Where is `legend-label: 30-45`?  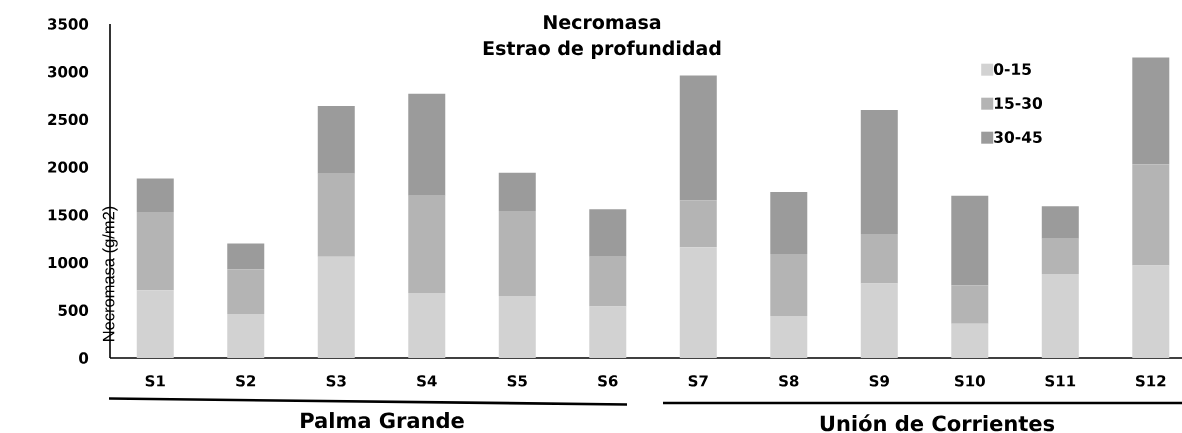
legend-label: 30-45 is located at coordinates (1018, 137).